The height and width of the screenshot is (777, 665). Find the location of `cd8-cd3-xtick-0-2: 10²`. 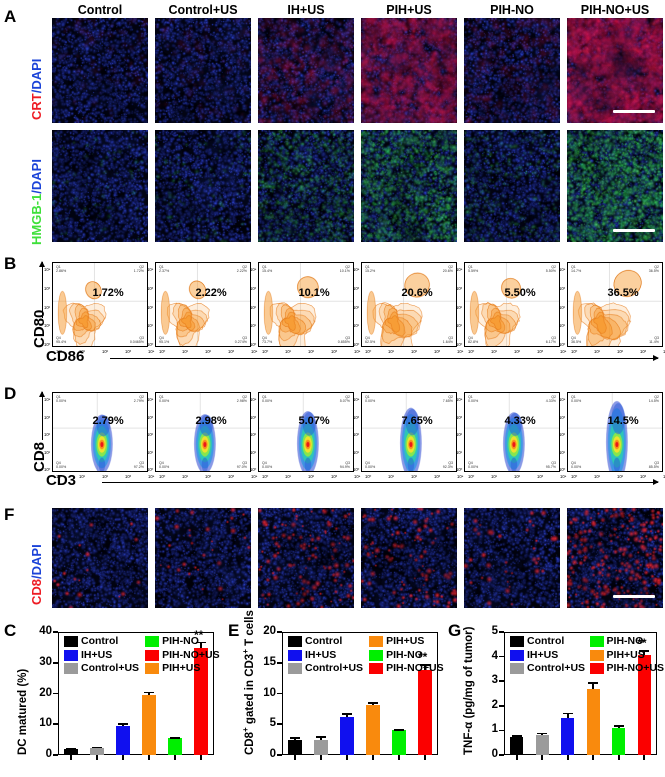

cd8-cd3-xtick-0-2: 10² is located at coordinates (105, 476).